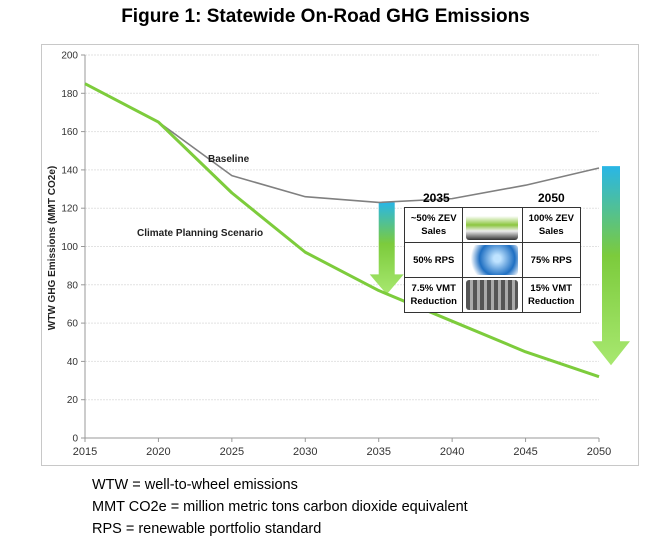  I want to click on y-tick-label: 140, so click(69, 170).